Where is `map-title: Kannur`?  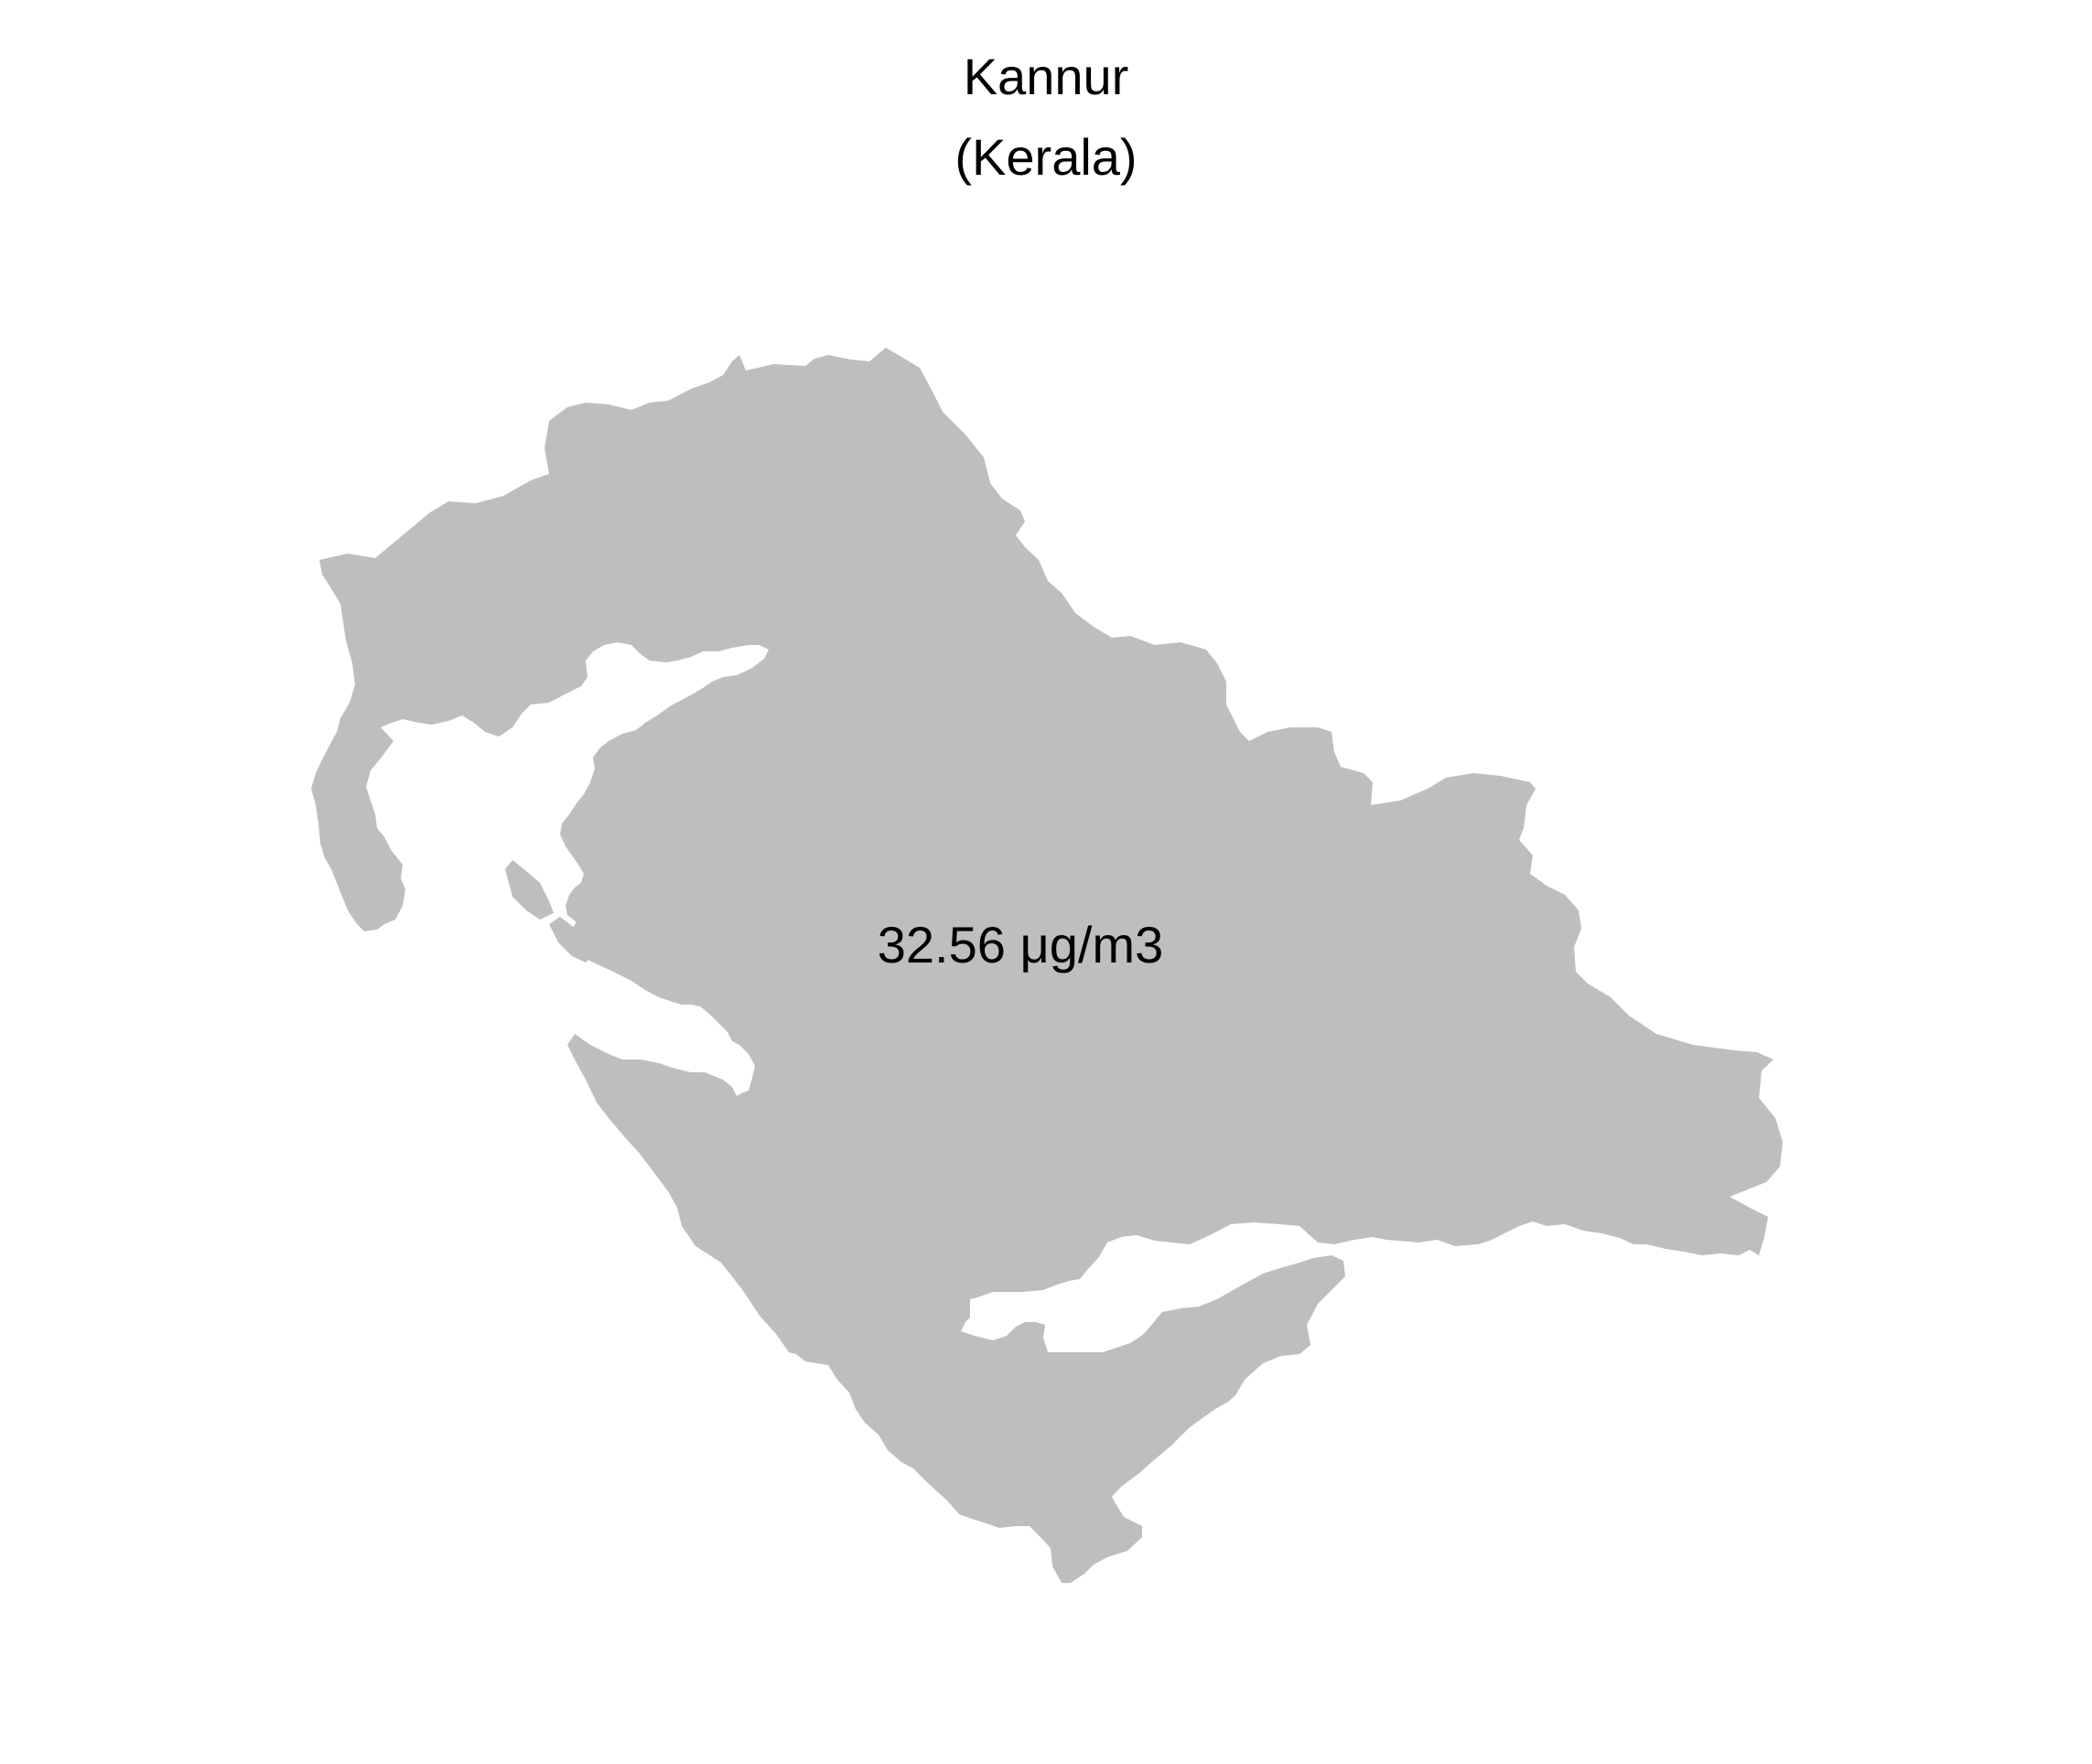
map-title: Kannur is located at coordinates (1046, 76).